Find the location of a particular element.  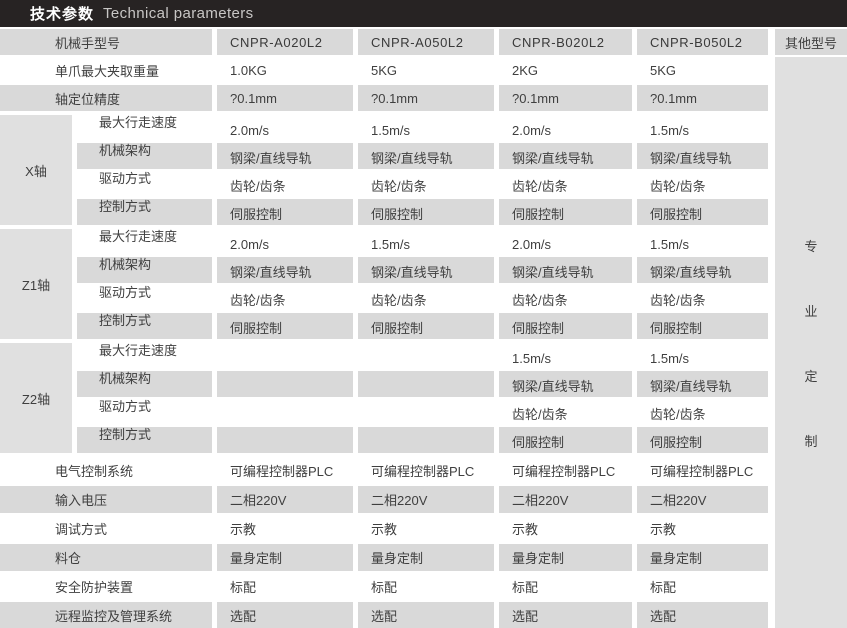

table-row: 轴定位精度 ?0.1mm ?0.1mm ?0.1mm ?0.1mm is located at coordinates (384, 98).